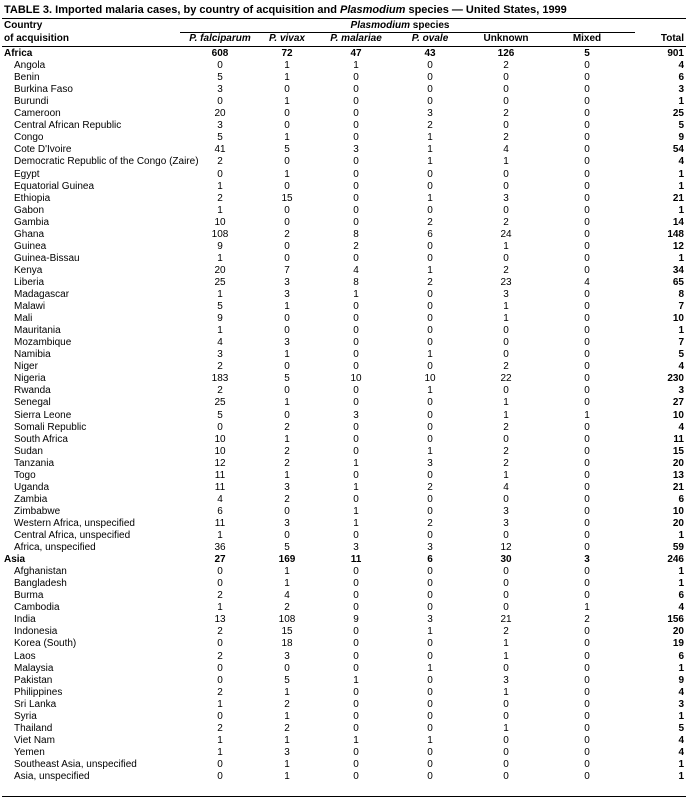 The height and width of the screenshot is (802, 688). I want to click on cell: 15, so click(678, 451).